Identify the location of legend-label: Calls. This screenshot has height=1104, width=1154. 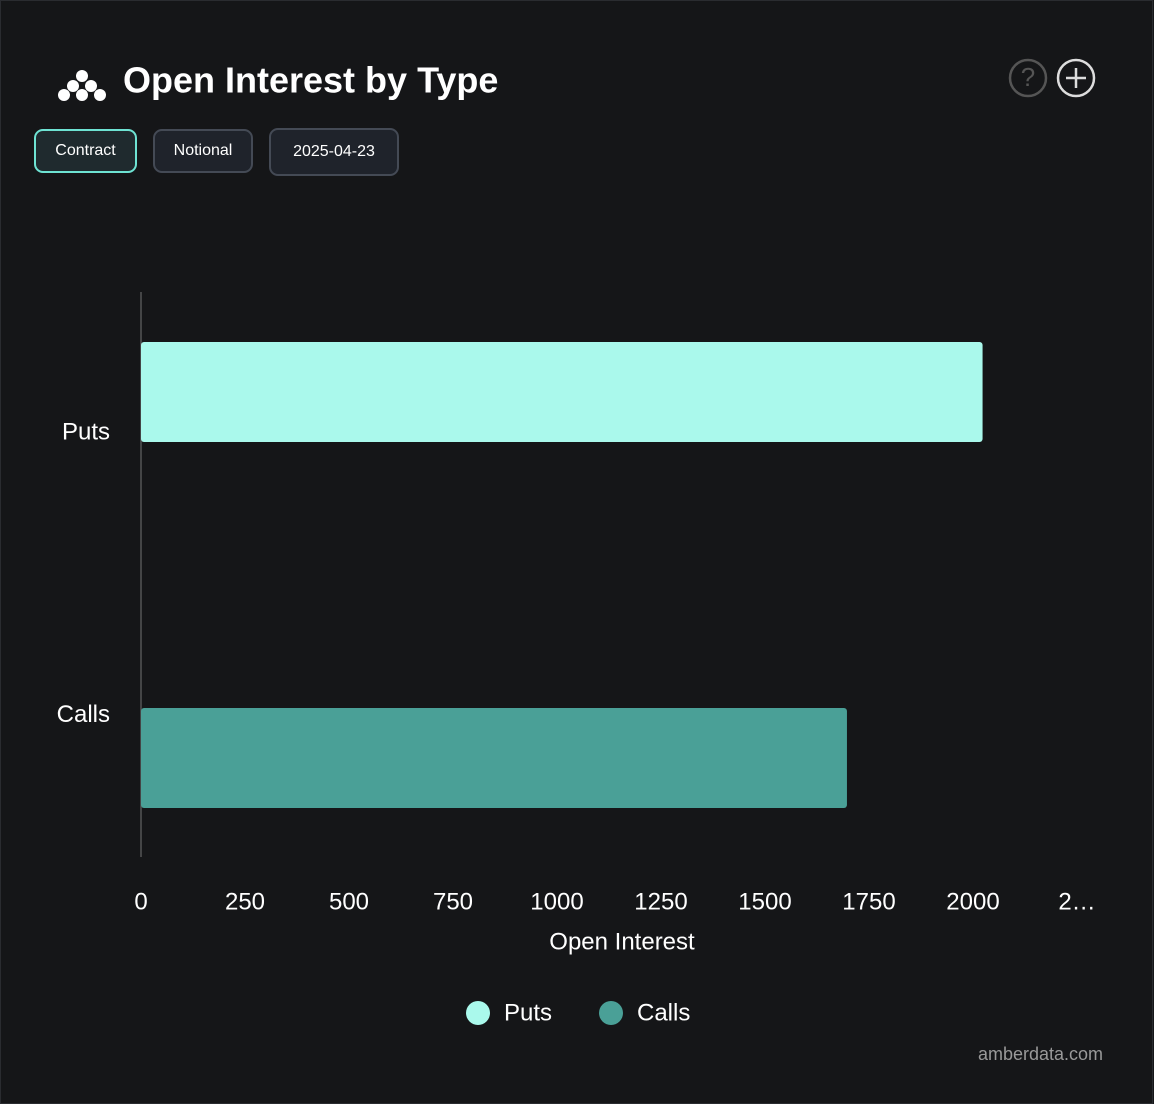
(663, 1012).